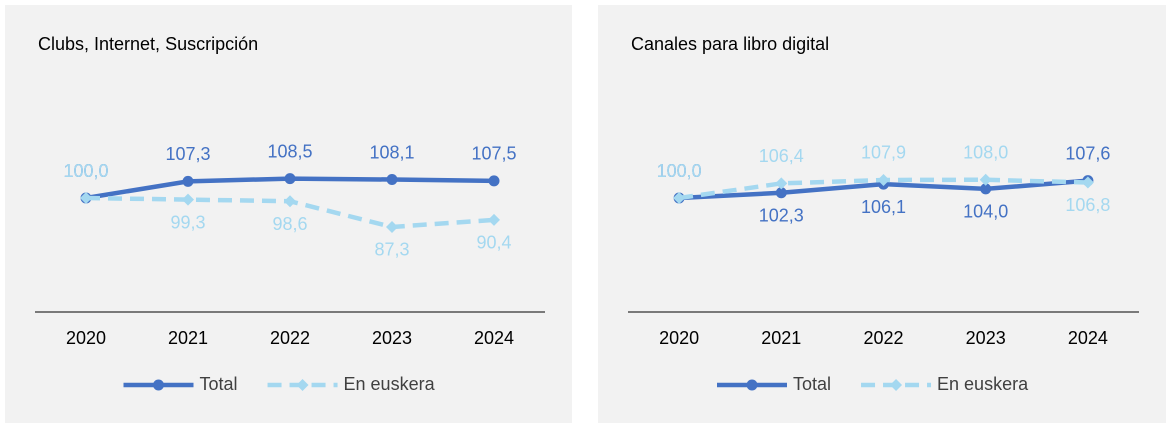 The height and width of the screenshot is (423, 1171). Describe the element at coordinates (730, 44) in the screenshot. I see `chart-title: Canales para libro digital` at that location.